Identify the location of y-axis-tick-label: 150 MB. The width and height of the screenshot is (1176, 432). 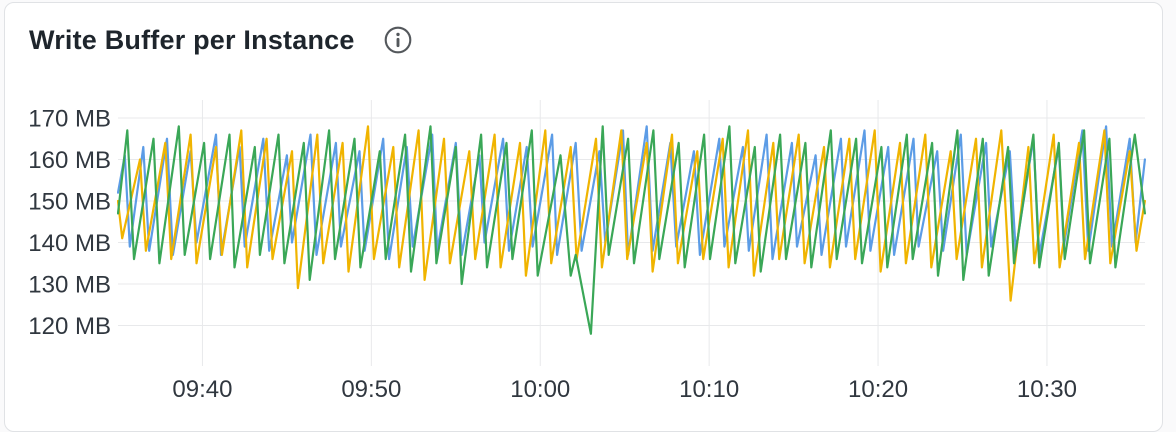
(69, 202).